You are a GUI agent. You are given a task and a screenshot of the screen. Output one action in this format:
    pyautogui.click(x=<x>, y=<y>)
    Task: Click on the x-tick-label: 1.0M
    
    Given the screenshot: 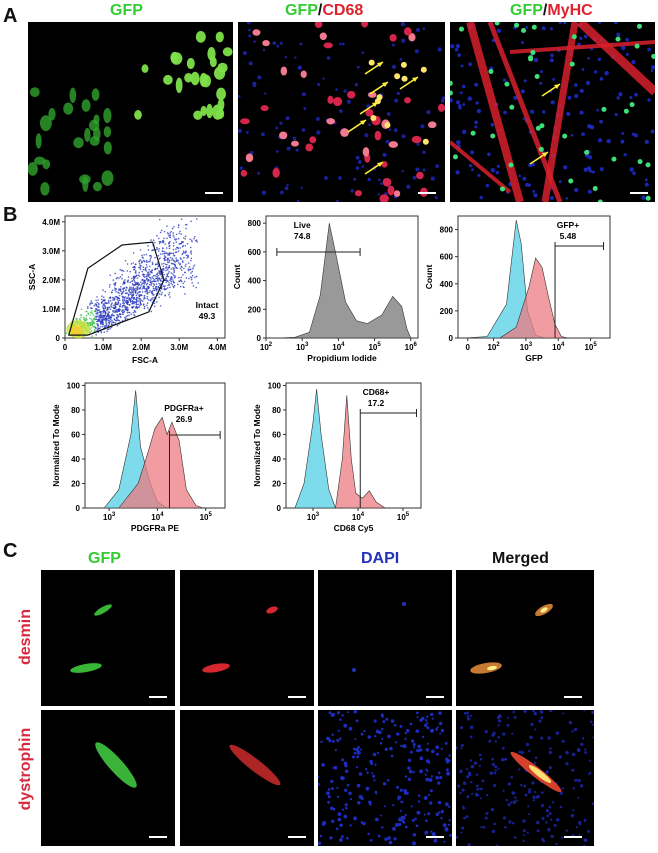 What is the action you would take?
    pyautogui.click(x=103, y=347)
    